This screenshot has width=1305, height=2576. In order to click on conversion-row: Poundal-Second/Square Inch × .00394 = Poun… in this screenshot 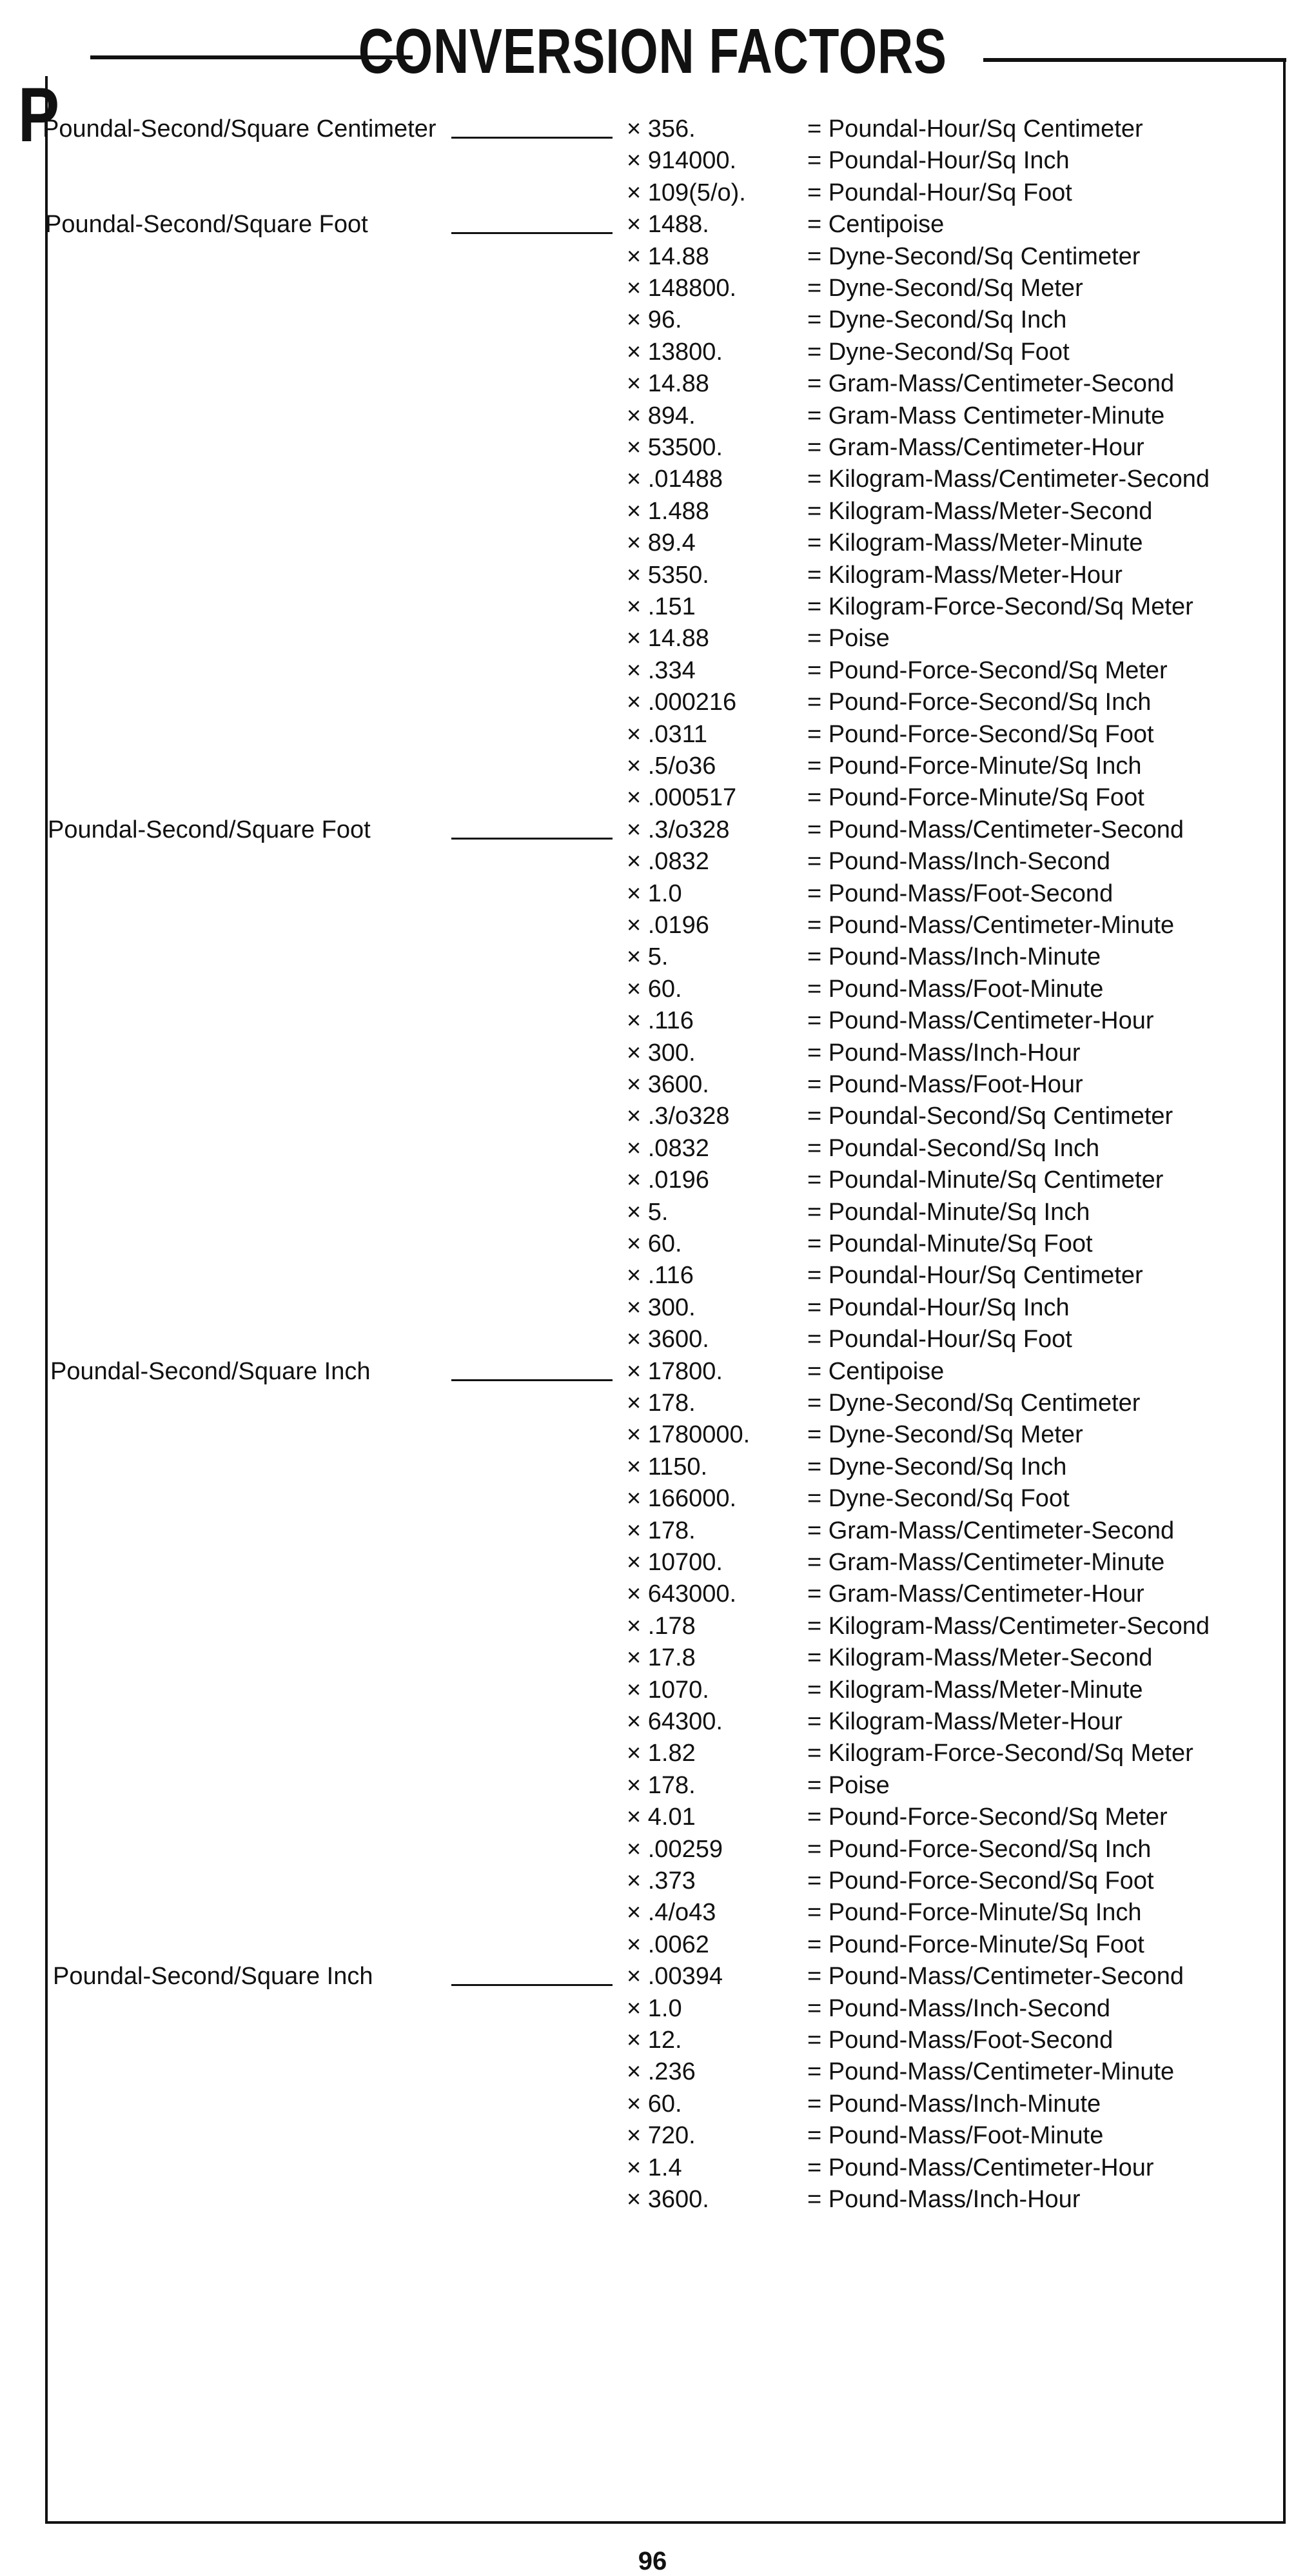, I will do `click(652, 1976)`.